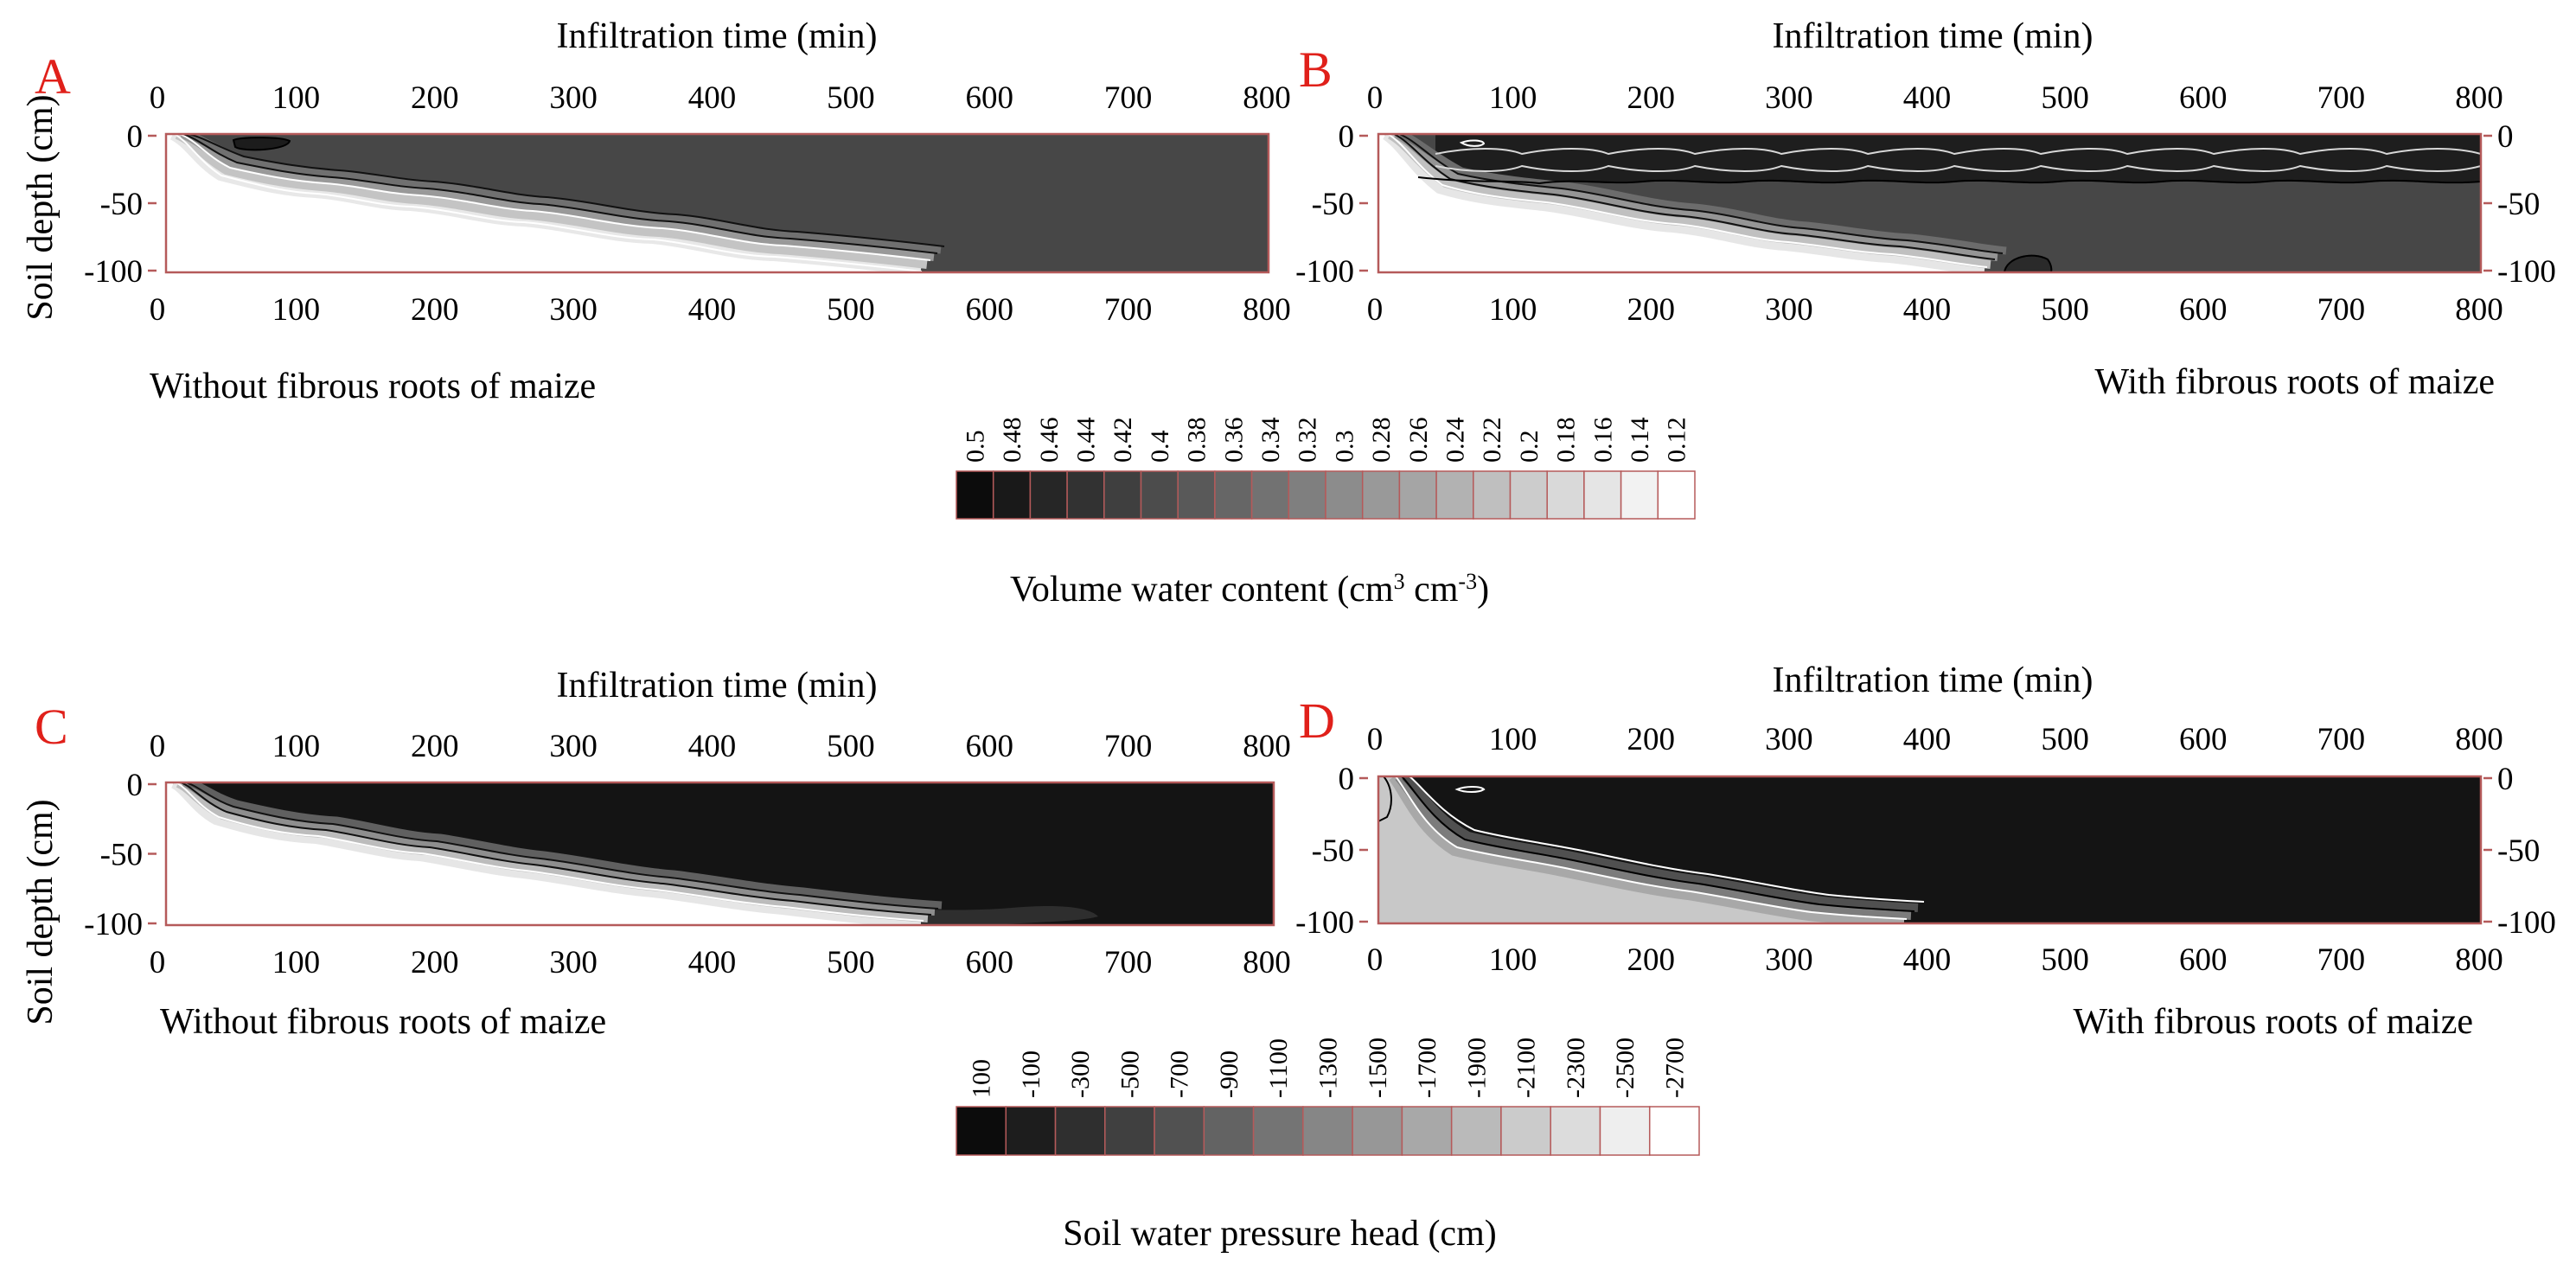 This screenshot has width=2576, height=1277. Describe the element at coordinates (1081, 1074) in the screenshot. I see `colorbar-pressure-head-tick-label: -300` at that location.